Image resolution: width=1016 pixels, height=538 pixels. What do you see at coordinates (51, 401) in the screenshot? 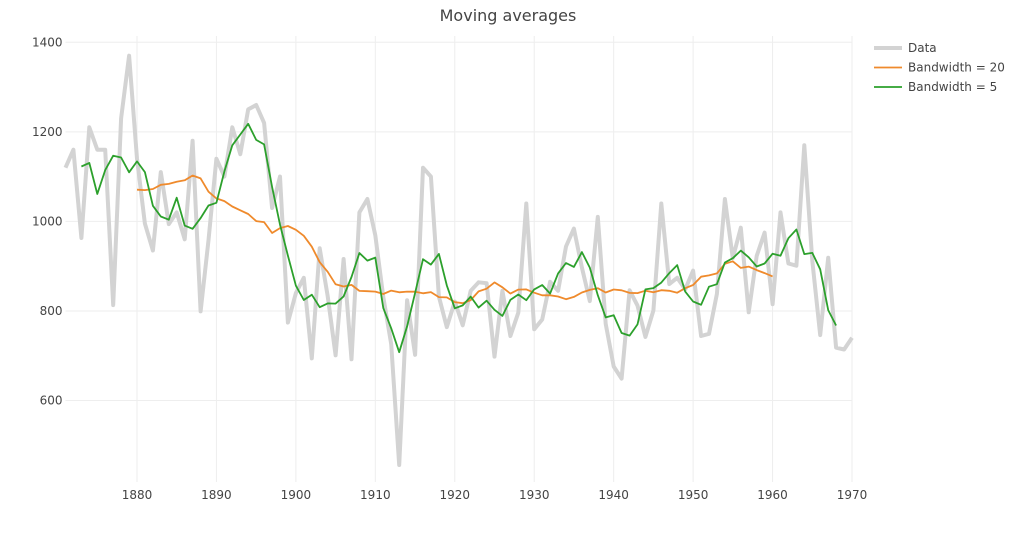
I see `y-tick-label: 600` at bounding box center [51, 401].